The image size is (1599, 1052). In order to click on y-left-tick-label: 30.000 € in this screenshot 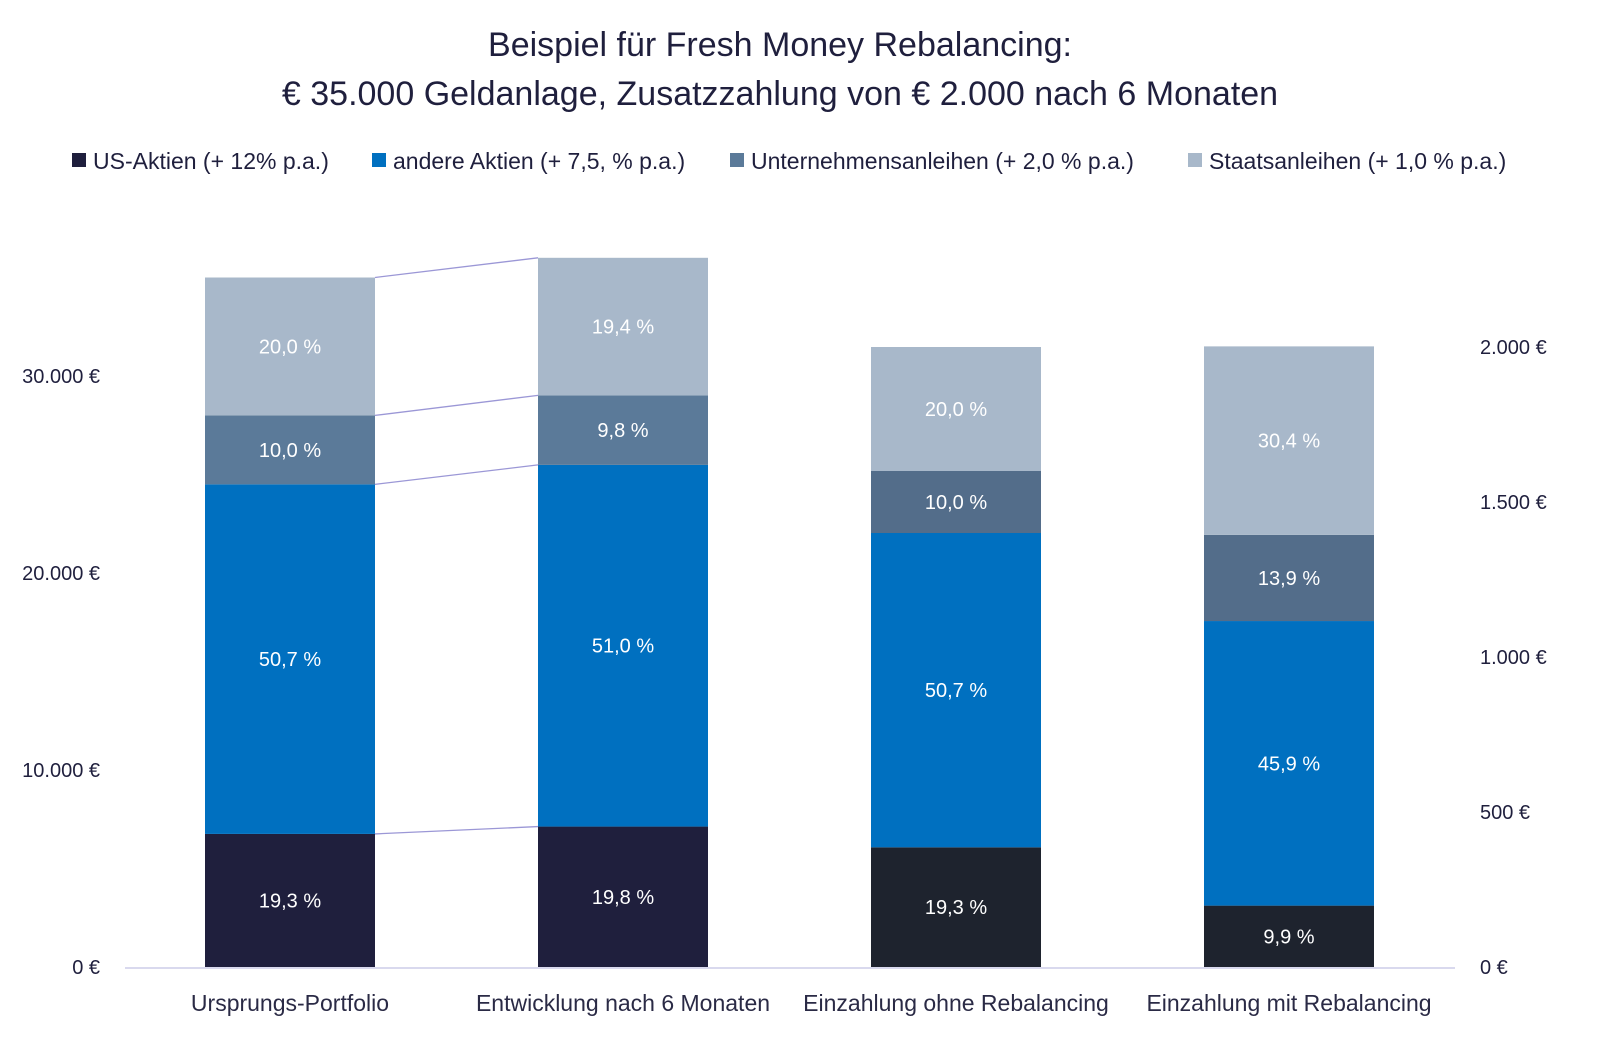, I will do `click(61, 377)`.